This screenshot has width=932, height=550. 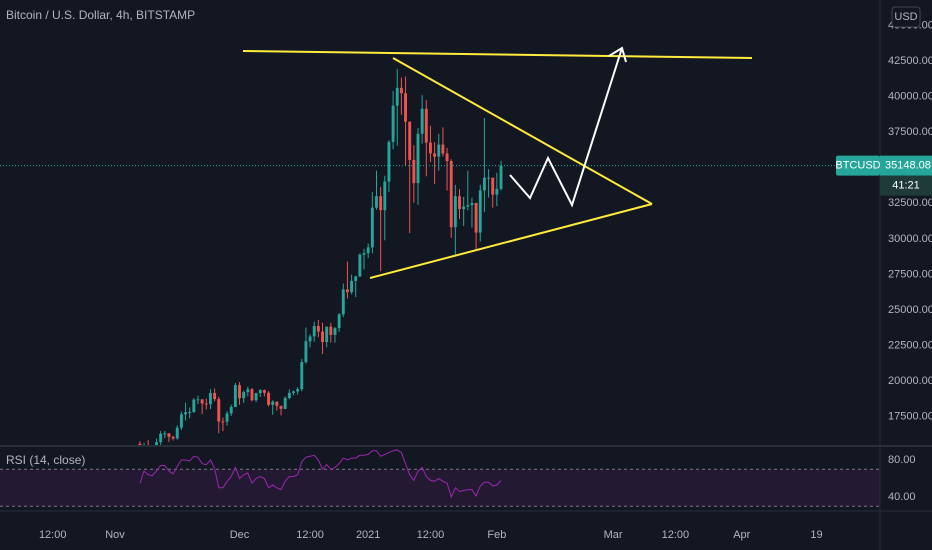 I want to click on last-price: BTCUSD 35148.08 41:21, so click(x=883, y=175).